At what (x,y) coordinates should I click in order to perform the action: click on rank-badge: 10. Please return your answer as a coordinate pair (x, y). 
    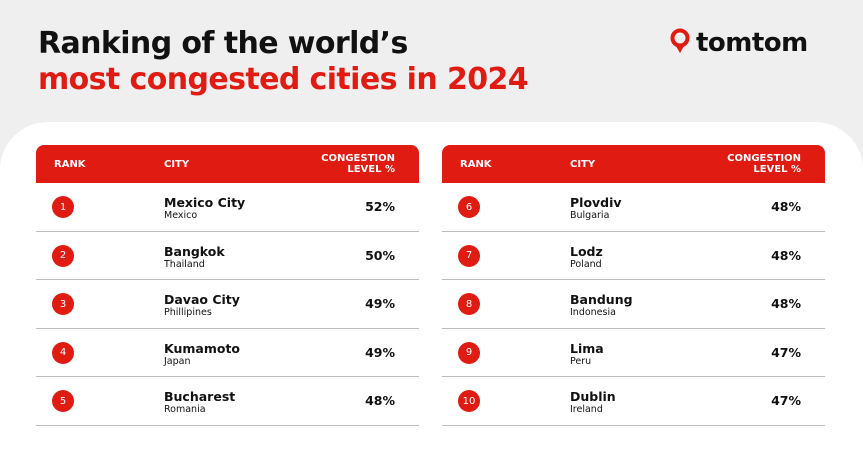
    Looking at the image, I should click on (469, 401).